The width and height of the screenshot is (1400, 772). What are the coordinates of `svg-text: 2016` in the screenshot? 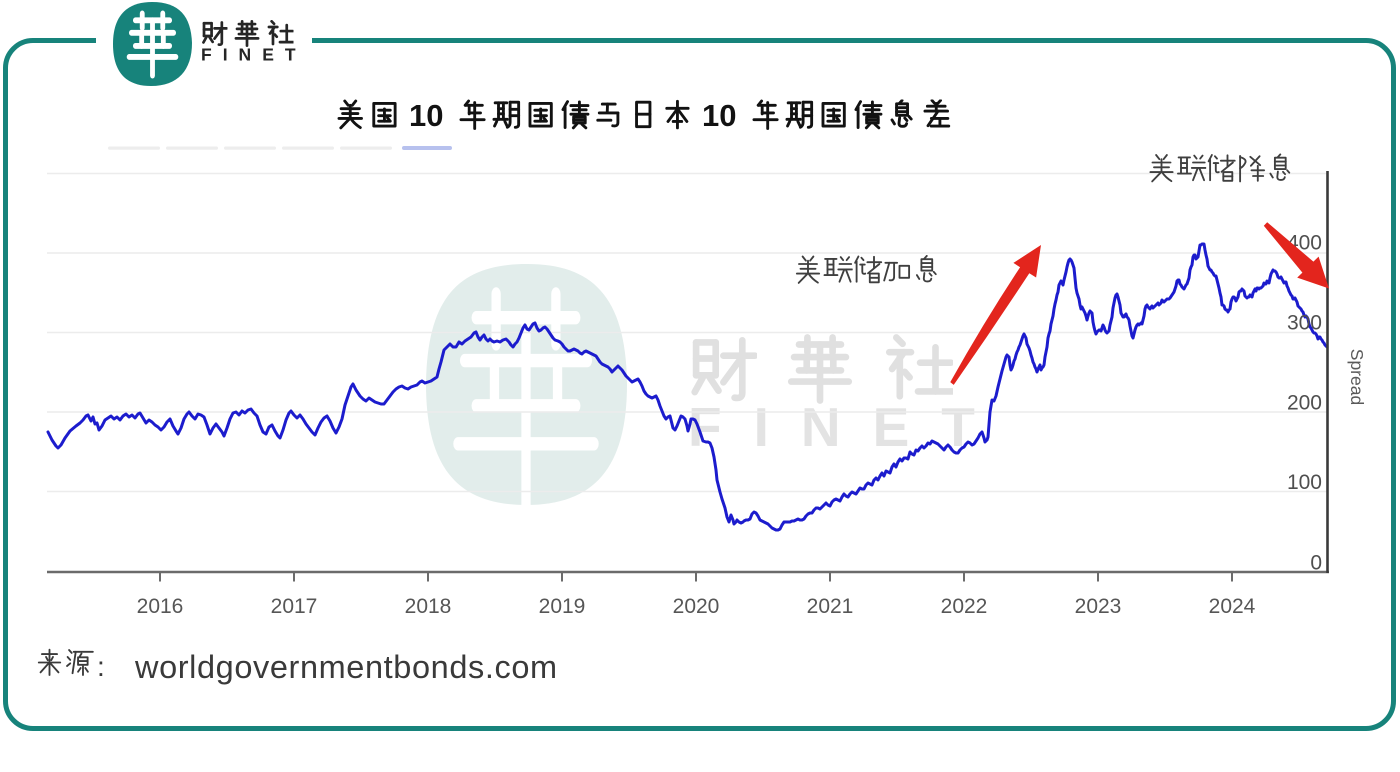 It's located at (160, 606).